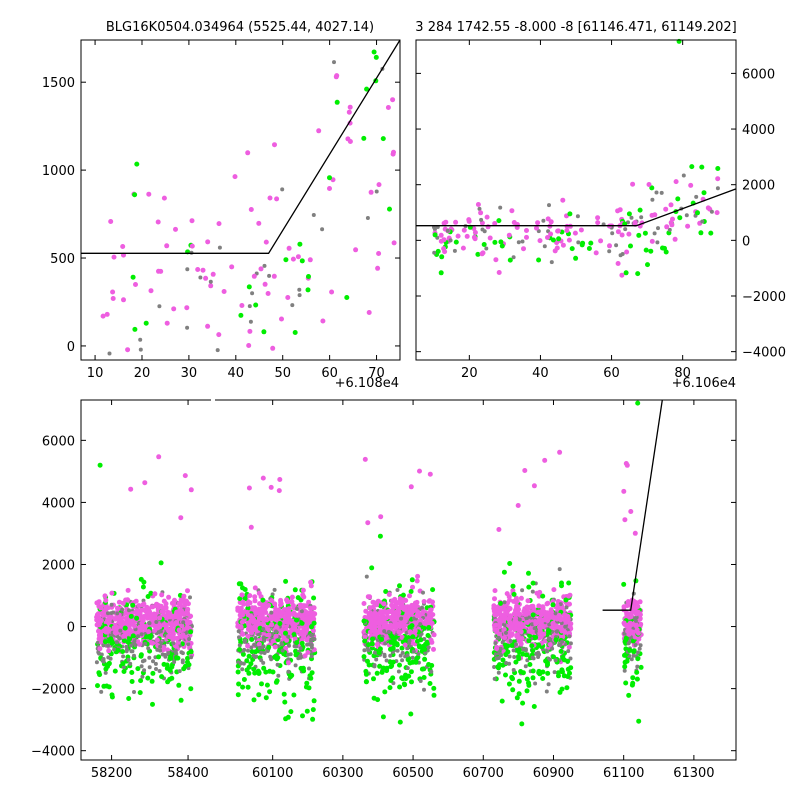  What do you see at coordinates (746, 241) in the screenshot?
I see `y-tick-label: 0` at bounding box center [746, 241].